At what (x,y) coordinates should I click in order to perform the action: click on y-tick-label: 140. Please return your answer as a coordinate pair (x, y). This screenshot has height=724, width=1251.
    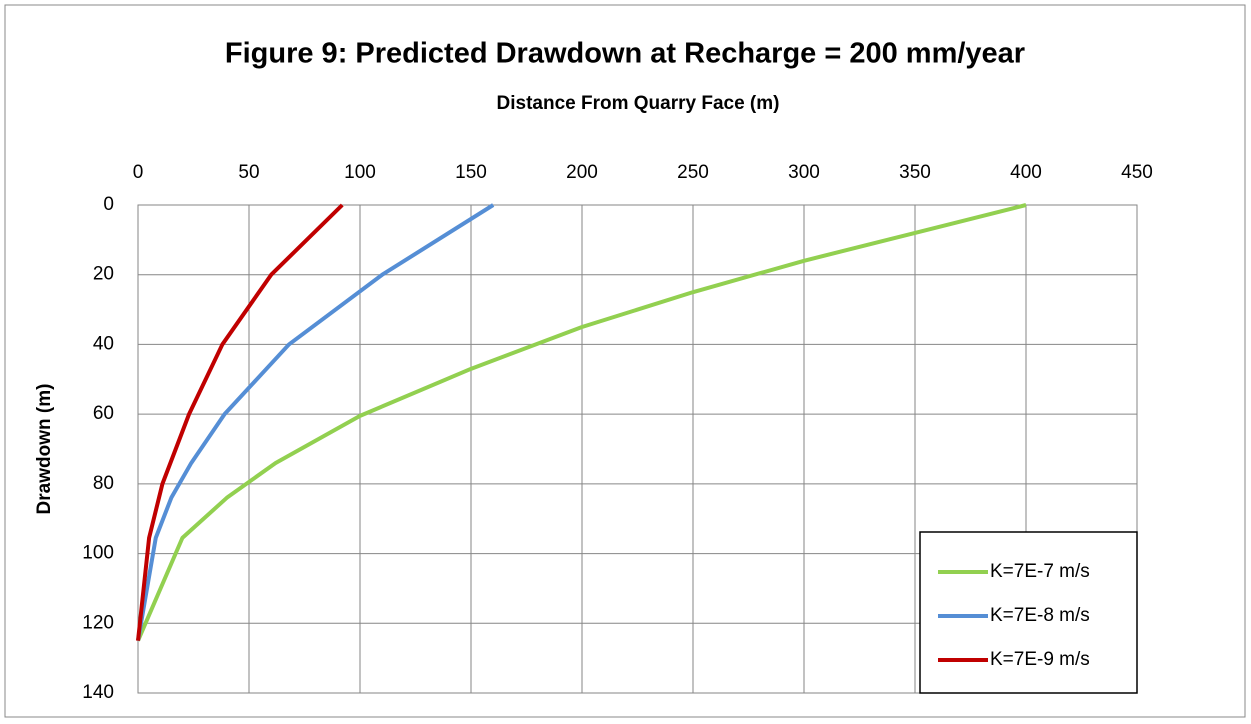
    Looking at the image, I should click on (98, 692).